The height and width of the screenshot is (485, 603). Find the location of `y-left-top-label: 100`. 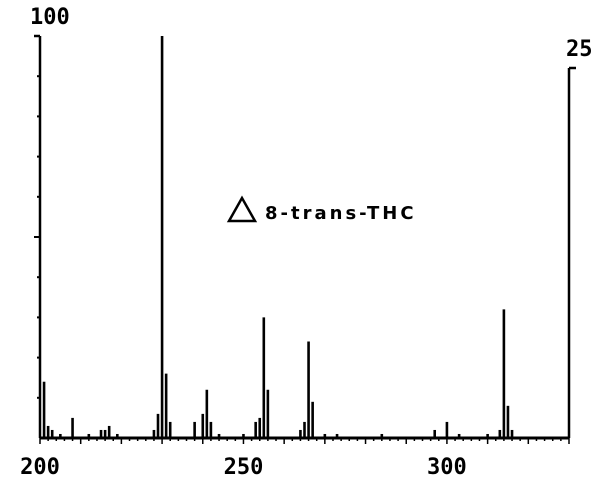

y-left-top-label: 100 is located at coordinates (50, 17).